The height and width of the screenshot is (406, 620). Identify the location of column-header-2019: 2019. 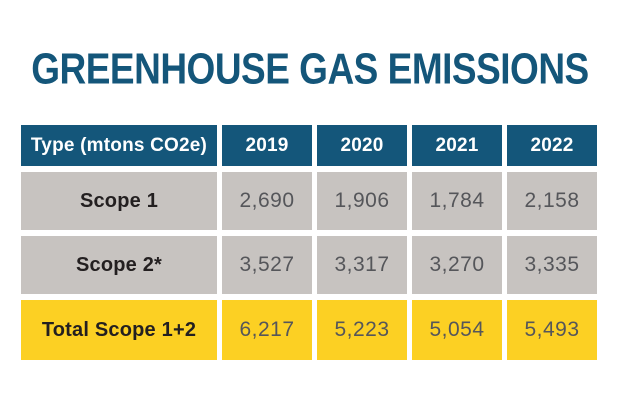
(267, 145).